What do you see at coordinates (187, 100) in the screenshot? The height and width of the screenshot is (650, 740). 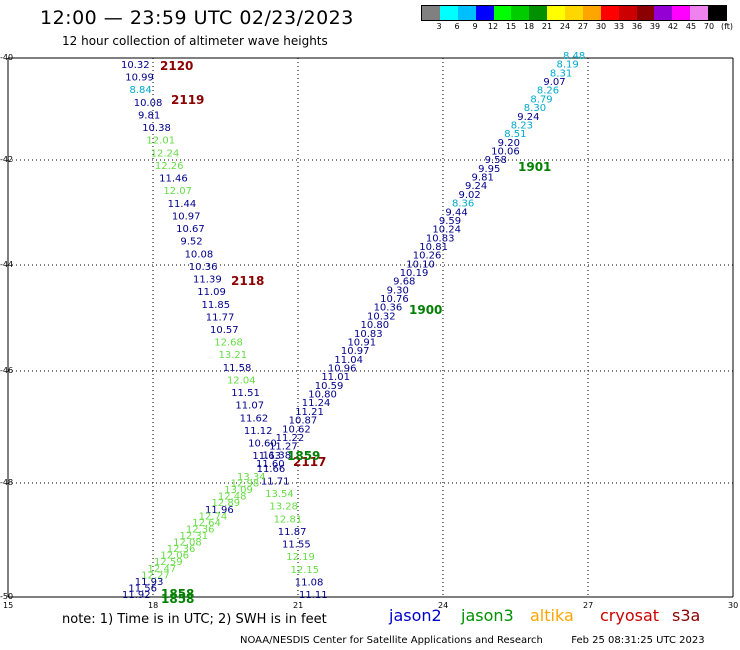 I see `pass-time-label: 2119` at bounding box center [187, 100].